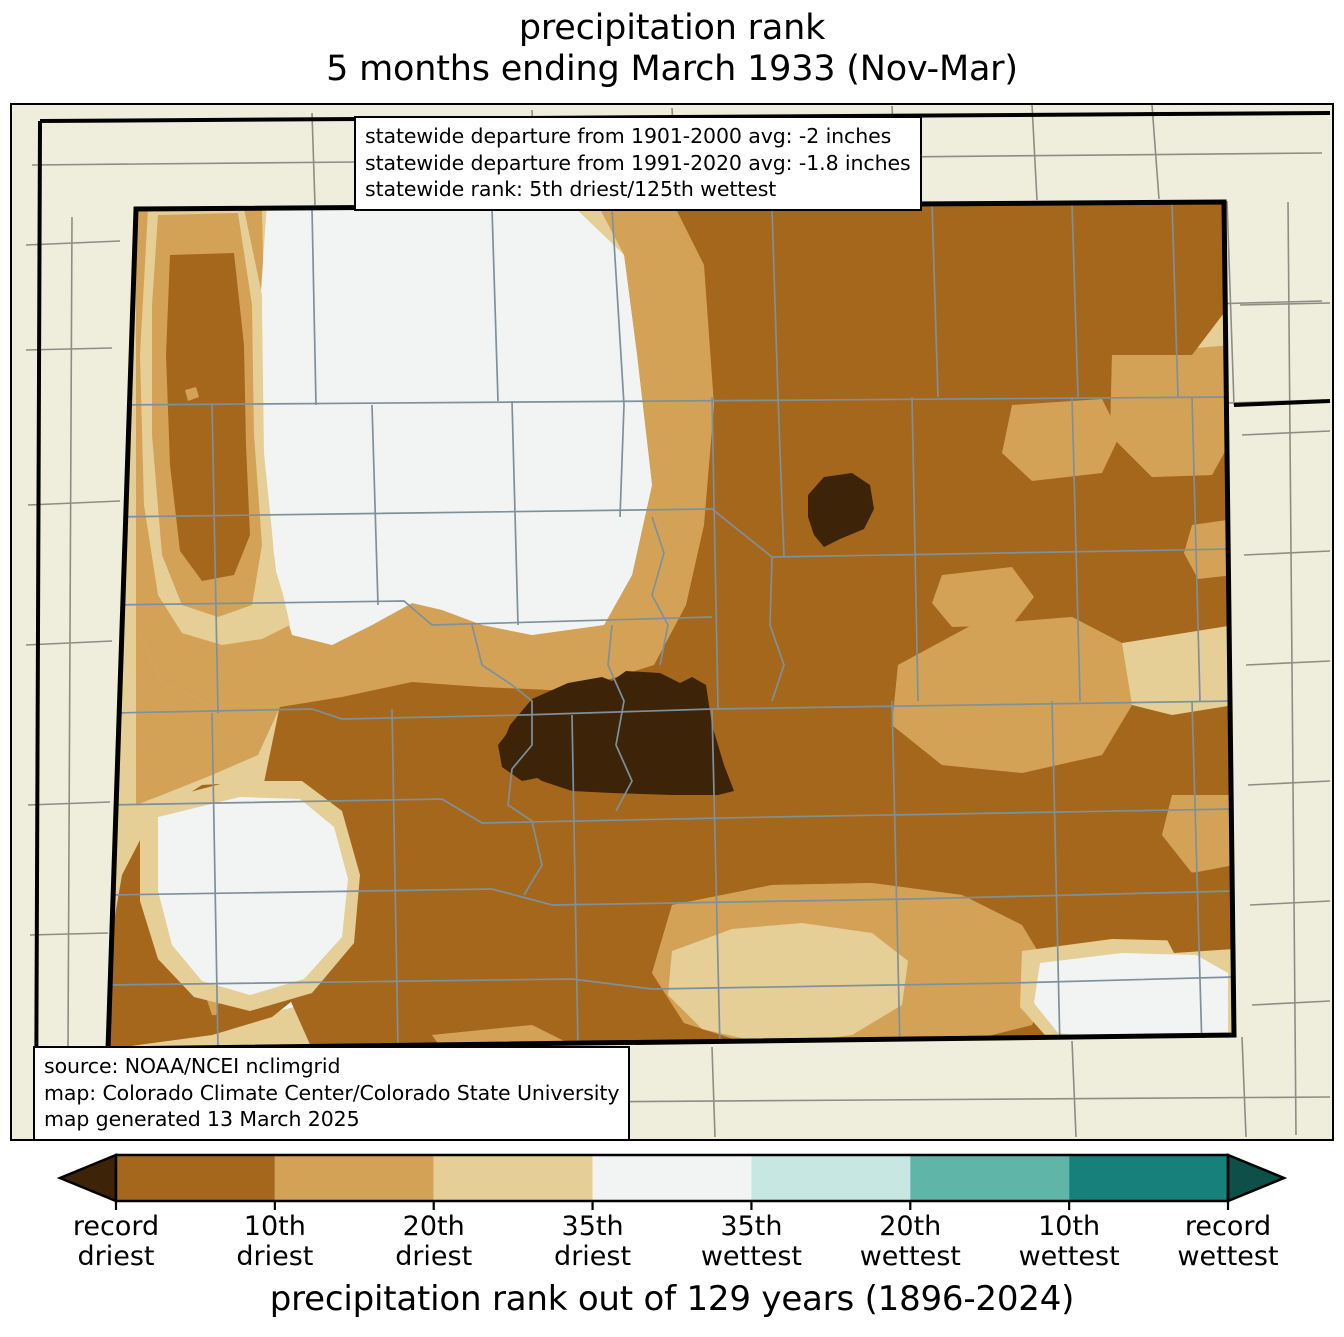  I want to click on colorbar-extend-high, so click(1257, 1178).